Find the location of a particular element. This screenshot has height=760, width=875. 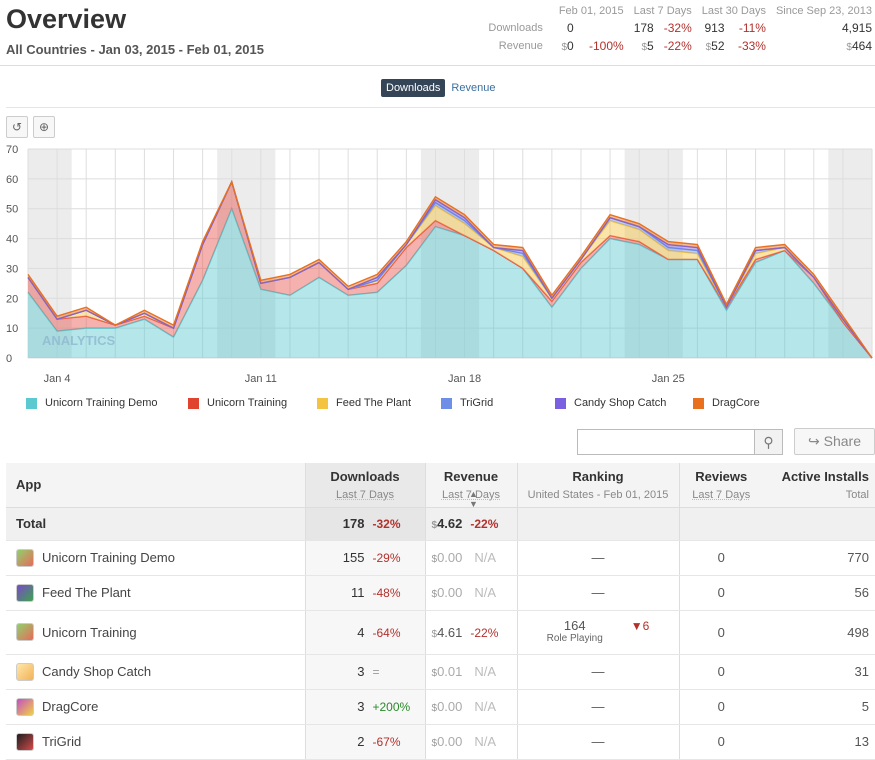

summary-downloads-value: 913 is located at coordinates (714, 28).